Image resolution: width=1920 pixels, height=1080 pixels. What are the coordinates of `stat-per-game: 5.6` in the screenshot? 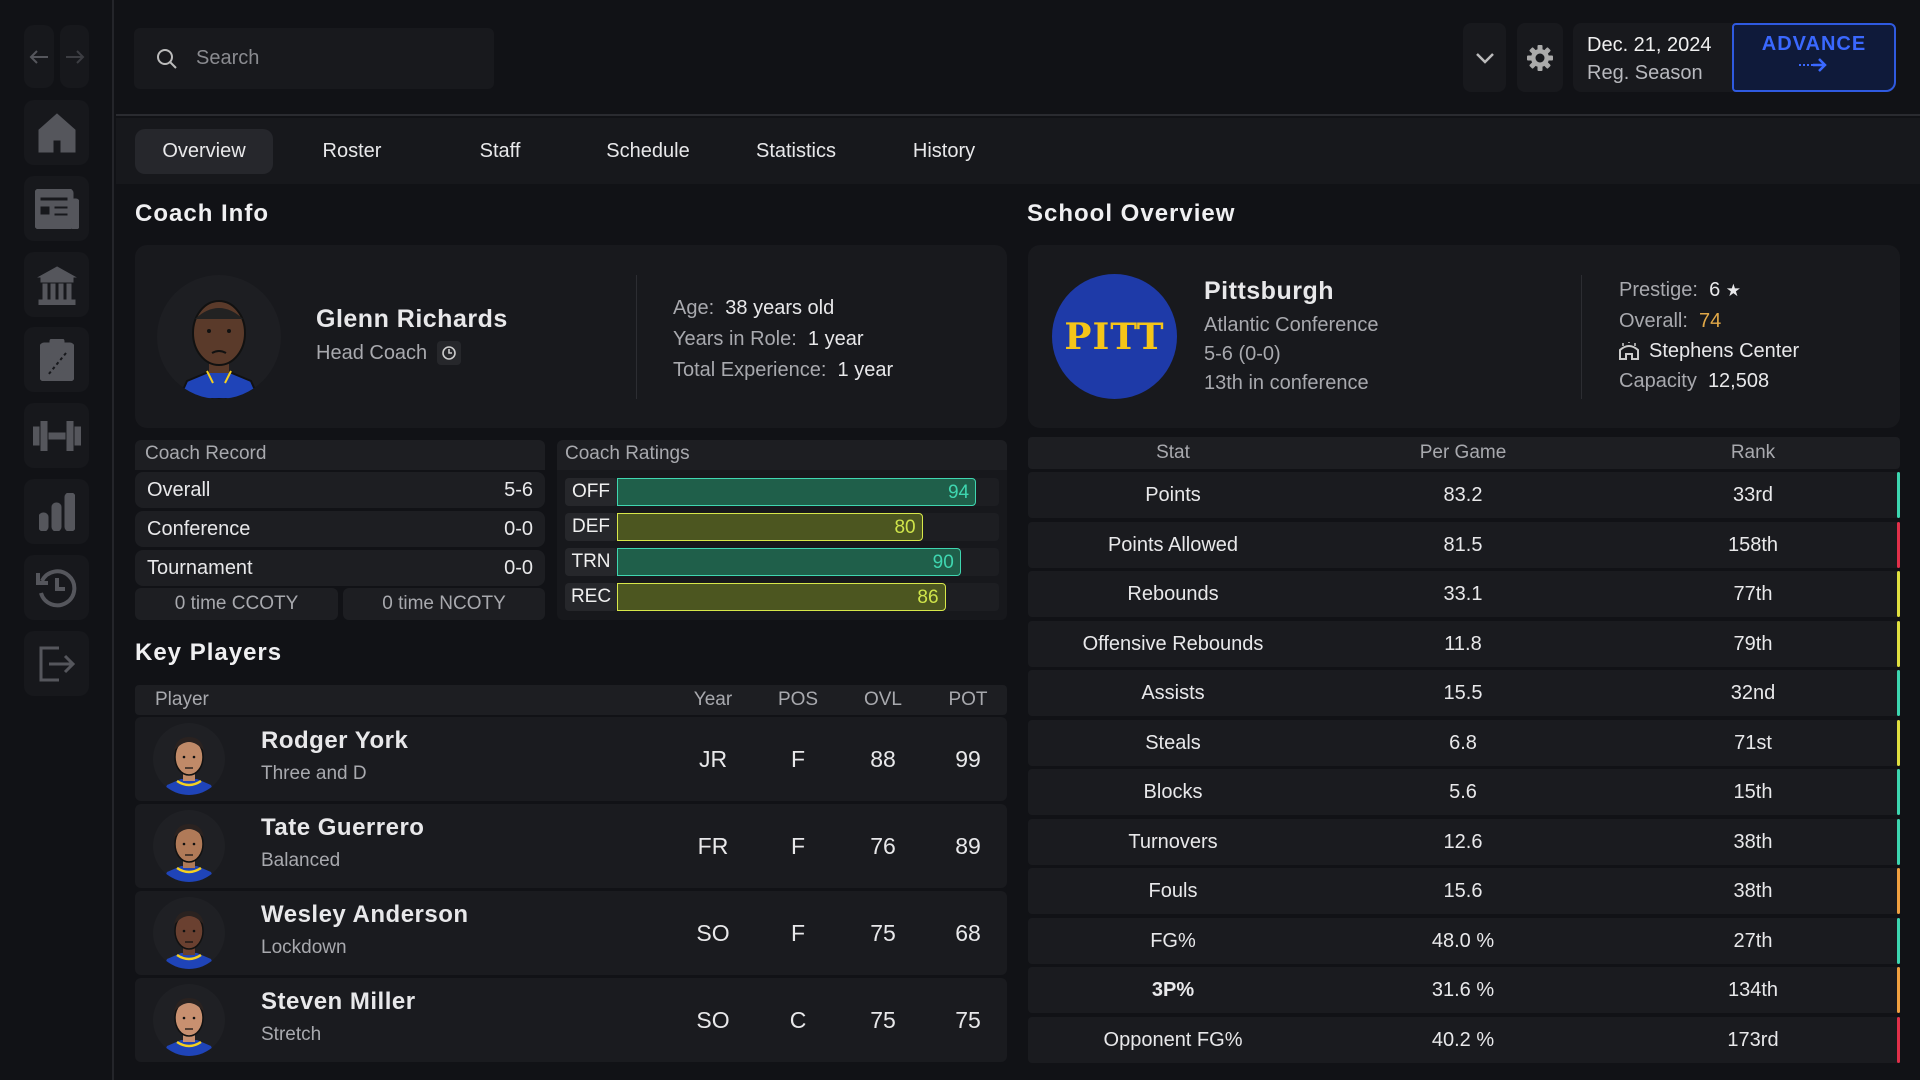 It's located at (1463, 792).